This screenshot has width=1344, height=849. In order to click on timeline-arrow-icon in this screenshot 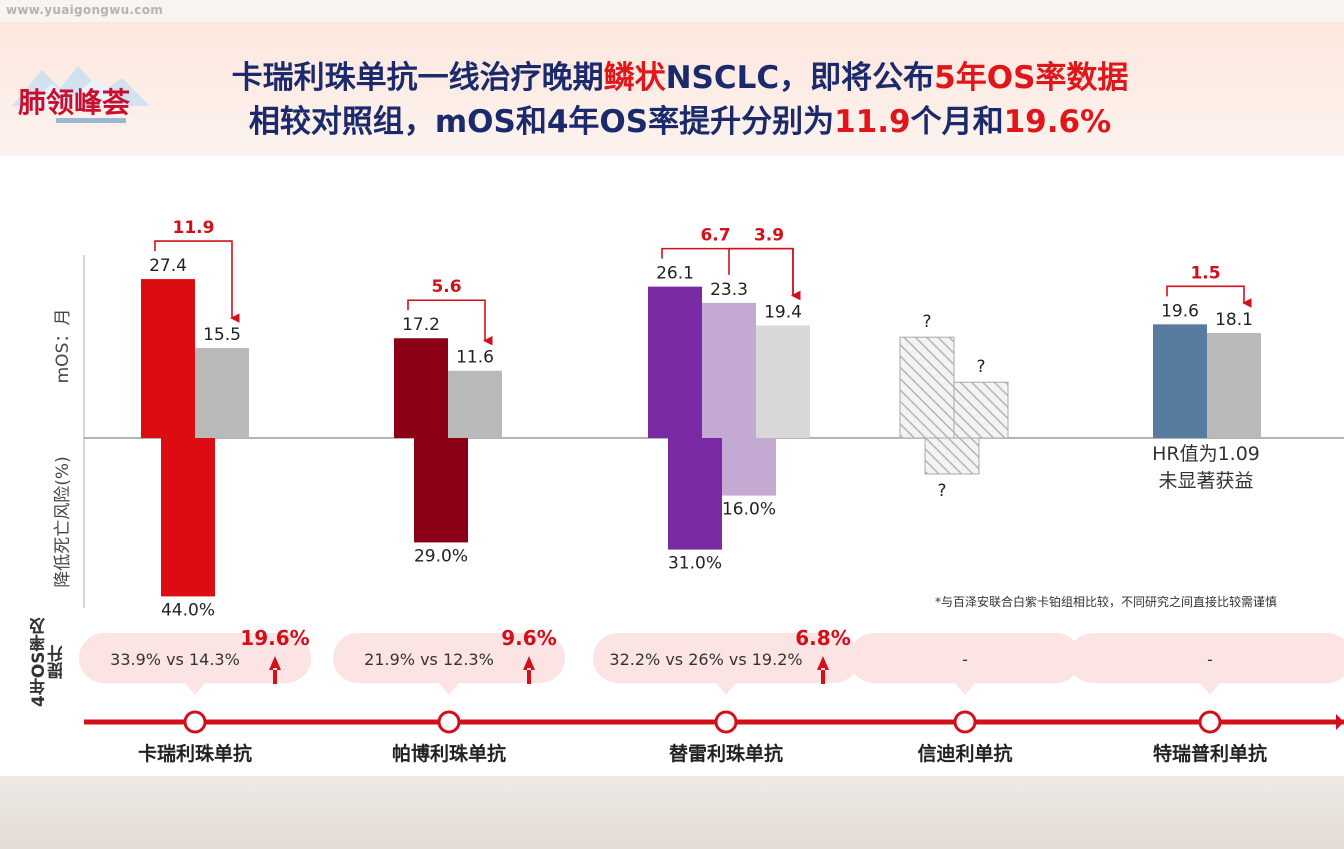, I will do `click(1340, 722)`.